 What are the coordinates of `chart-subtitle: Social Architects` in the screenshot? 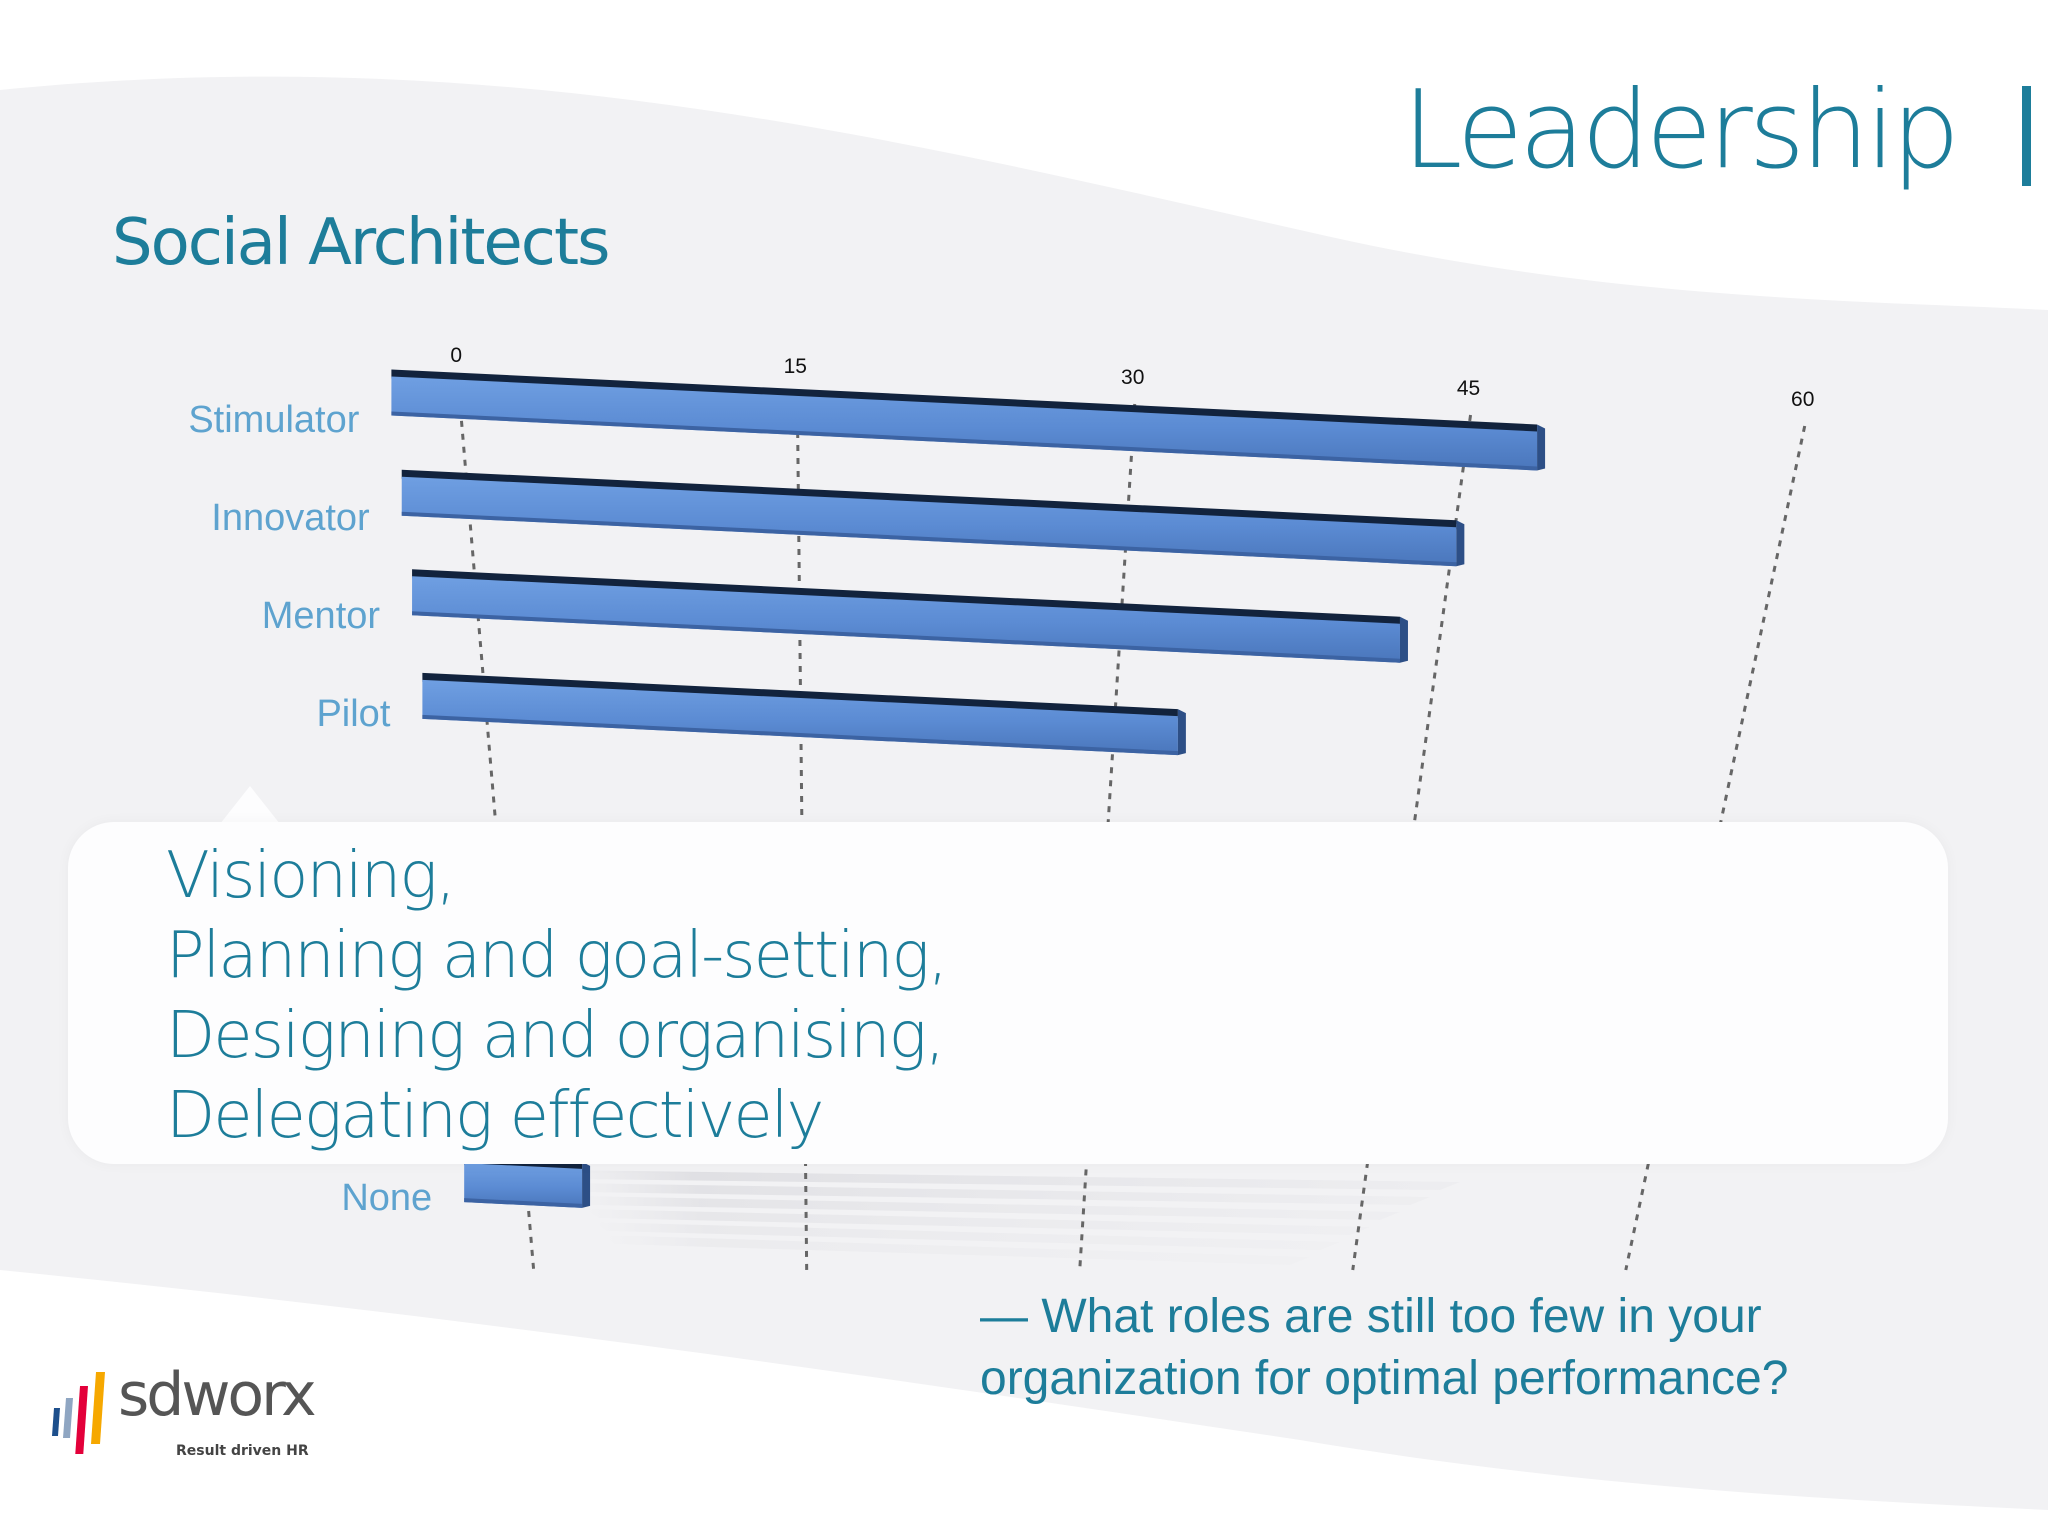 It's located at (361, 243).